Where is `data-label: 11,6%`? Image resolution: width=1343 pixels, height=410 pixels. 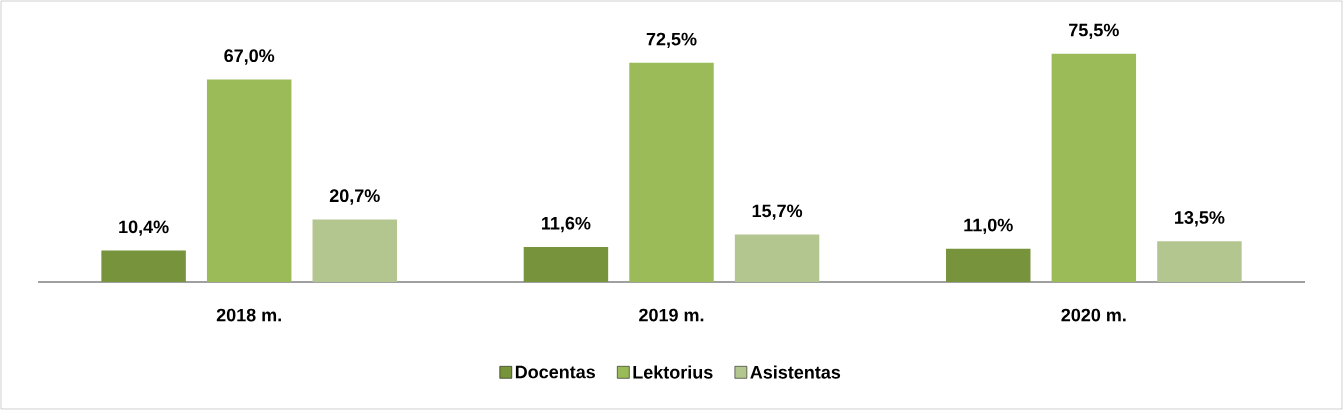
data-label: 11,6% is located at coordinates (566, 224).